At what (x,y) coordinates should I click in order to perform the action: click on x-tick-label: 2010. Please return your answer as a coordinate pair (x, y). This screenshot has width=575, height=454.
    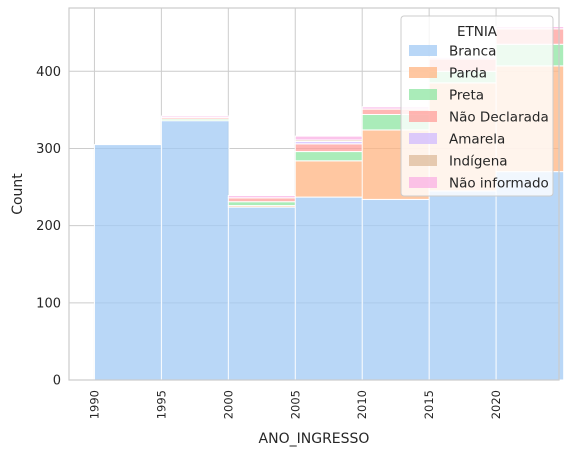
    Looking at the image, I should click on (362, 404).